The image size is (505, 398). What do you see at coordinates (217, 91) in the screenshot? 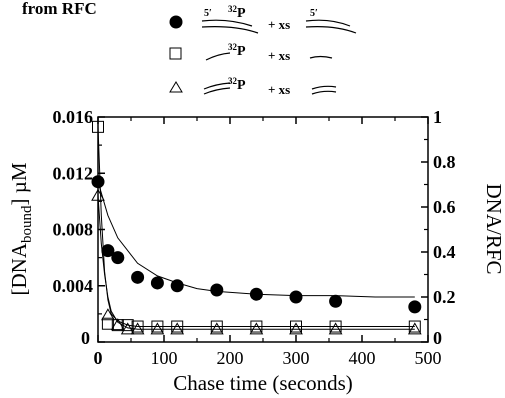
I see `legend-strand-row3-bottom` at bounding box center [217, 91].